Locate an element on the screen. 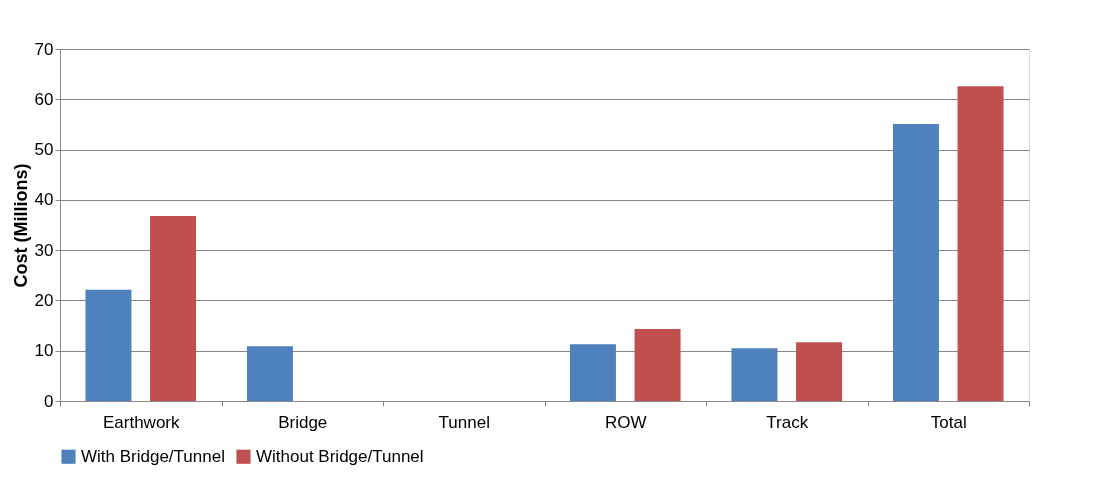 This screenshot has height=489, width=1107. y-tick-label: 20 is located at coordinates (44, 300).